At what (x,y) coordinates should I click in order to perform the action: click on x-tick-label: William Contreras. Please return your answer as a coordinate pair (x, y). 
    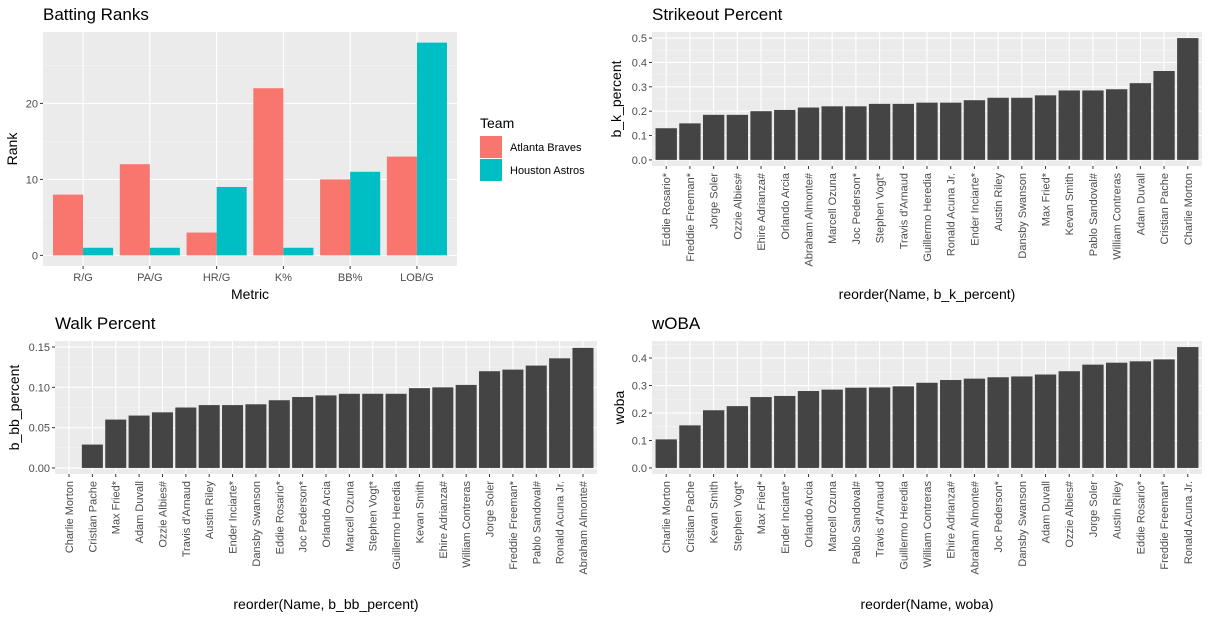
    Looking at the image, I should click on (928, 524).